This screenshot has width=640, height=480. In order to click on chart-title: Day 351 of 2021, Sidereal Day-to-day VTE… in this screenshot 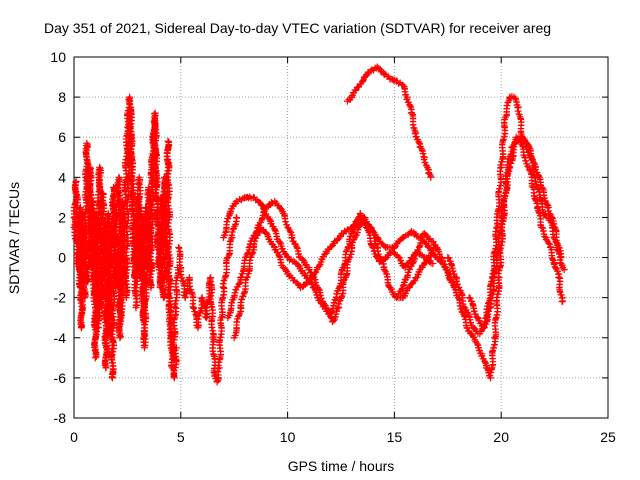, I will do `click(297, 28)`.